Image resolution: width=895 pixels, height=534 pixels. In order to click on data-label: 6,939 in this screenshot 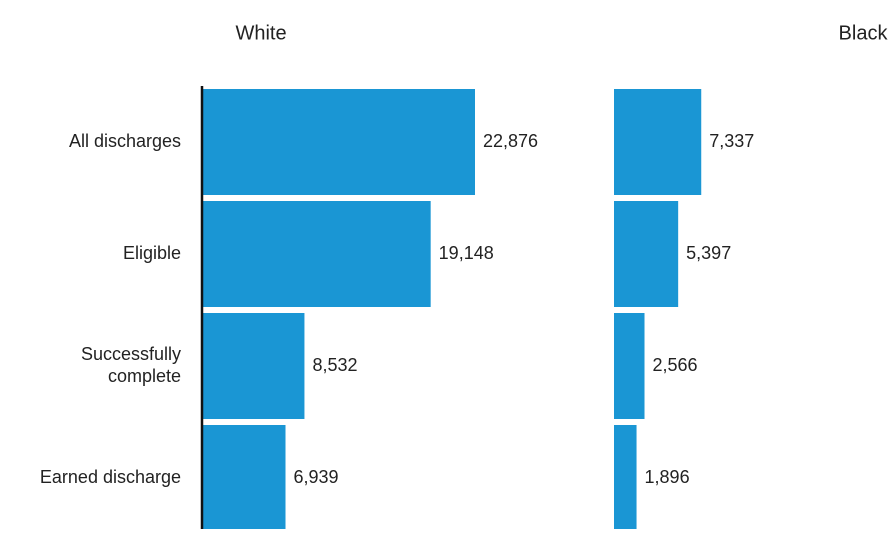, I will do `click(316, 477)`.